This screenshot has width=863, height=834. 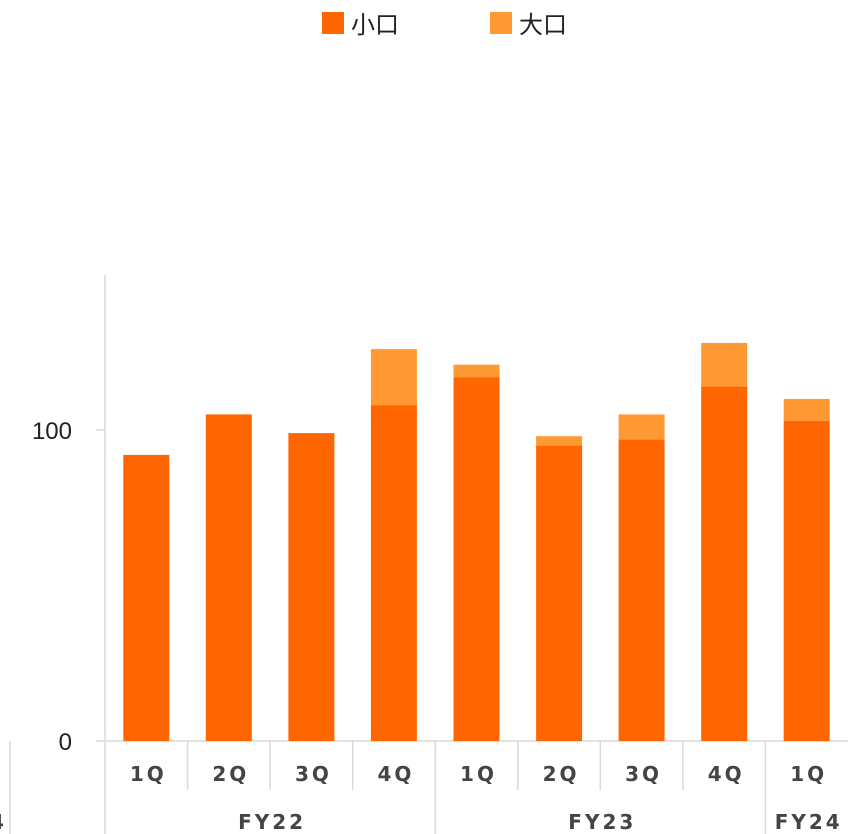 I want to click on category-dividers, so click(x=435, y=787).